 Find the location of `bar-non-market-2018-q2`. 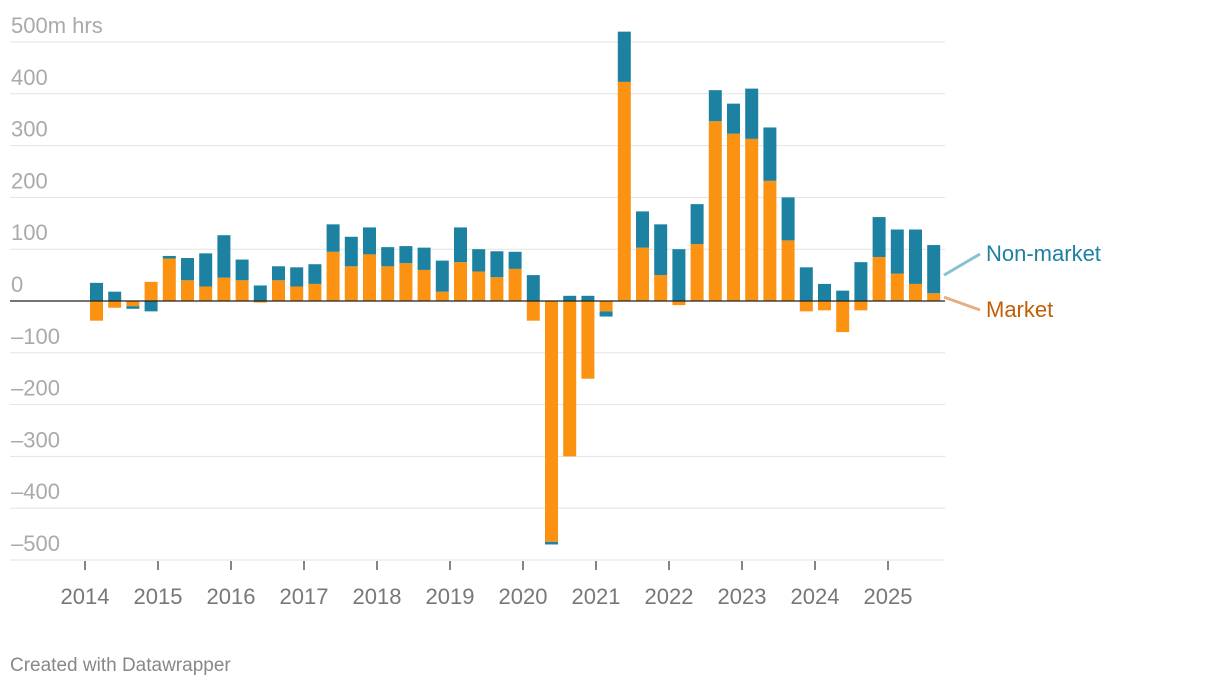

bar-non-market-2018-q2 is located at coordinates (406, 255).